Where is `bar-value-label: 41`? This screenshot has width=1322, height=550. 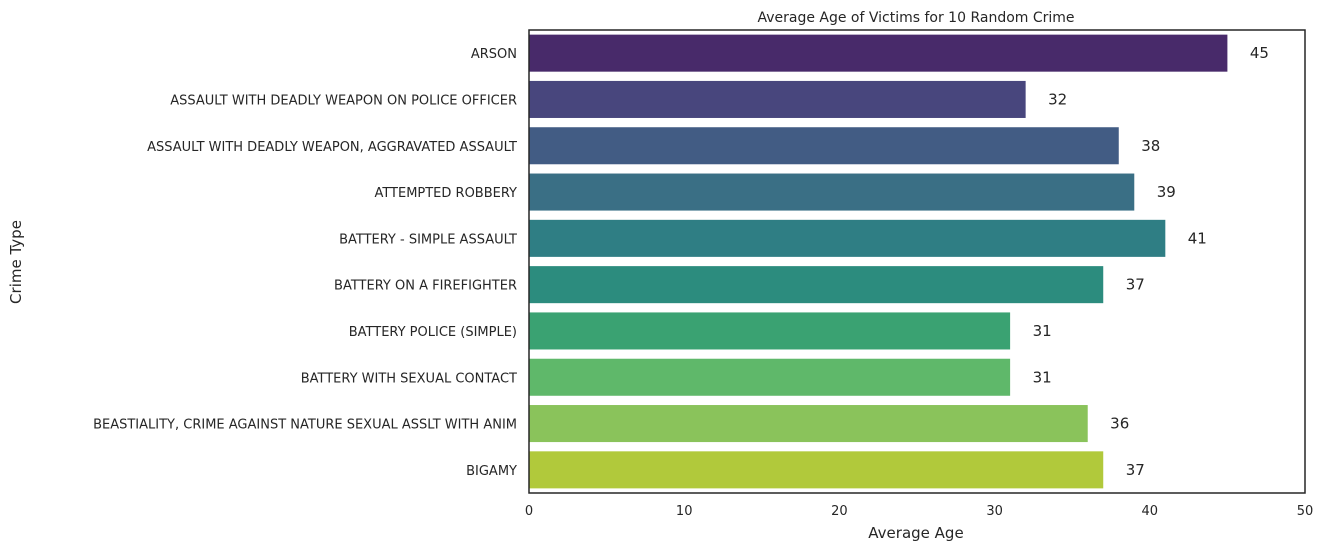
bar-value-label: 41 is located at coordinates (1197, 238).